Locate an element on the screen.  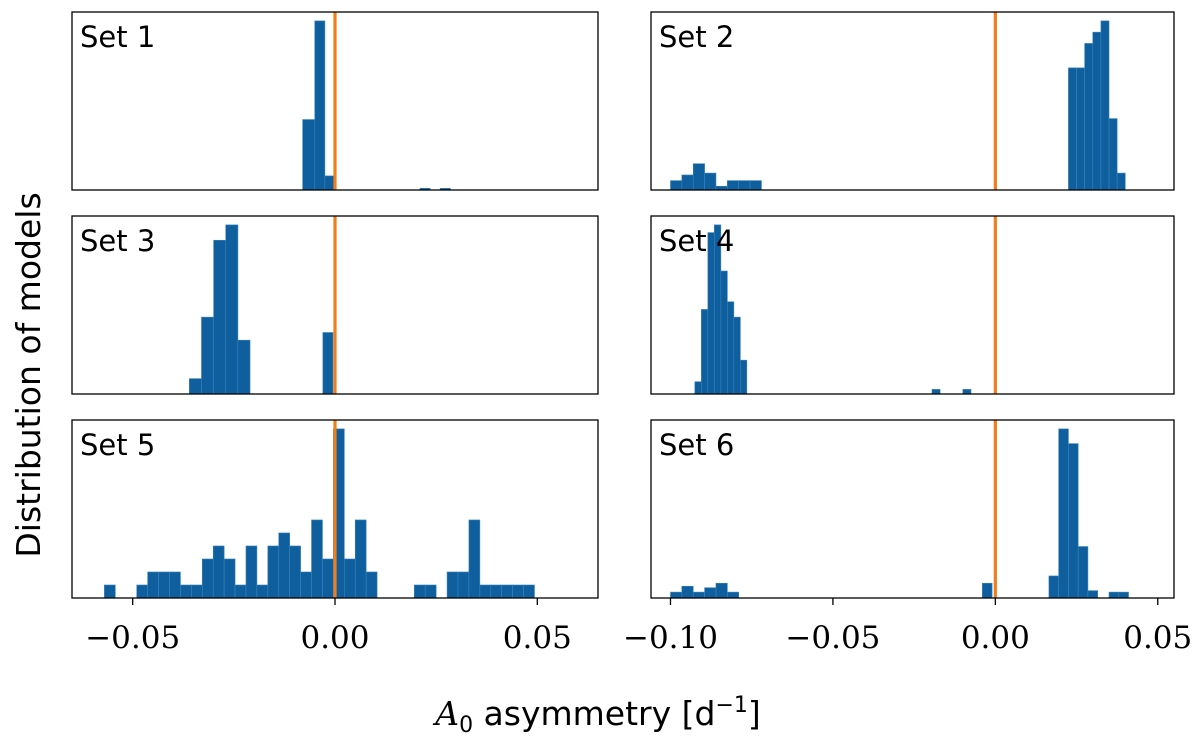
panel-6-label: Set 6 is located at coordinates (696, 445).